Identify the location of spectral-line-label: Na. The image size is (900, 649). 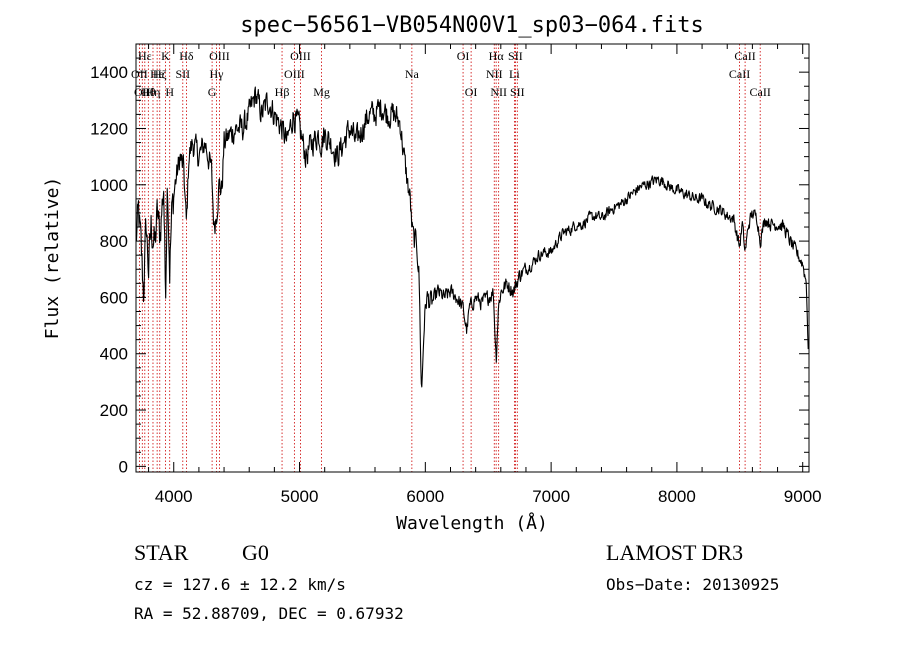
(412, 74).